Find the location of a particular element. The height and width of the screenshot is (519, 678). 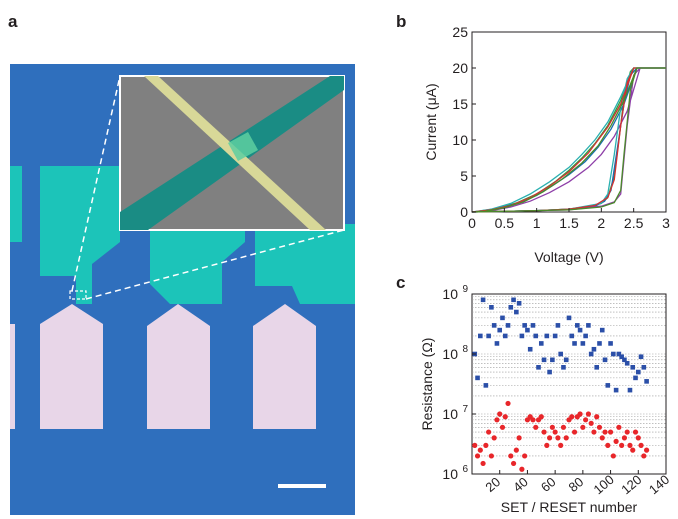

zoom-line-left is located at coordinates (96, 183).